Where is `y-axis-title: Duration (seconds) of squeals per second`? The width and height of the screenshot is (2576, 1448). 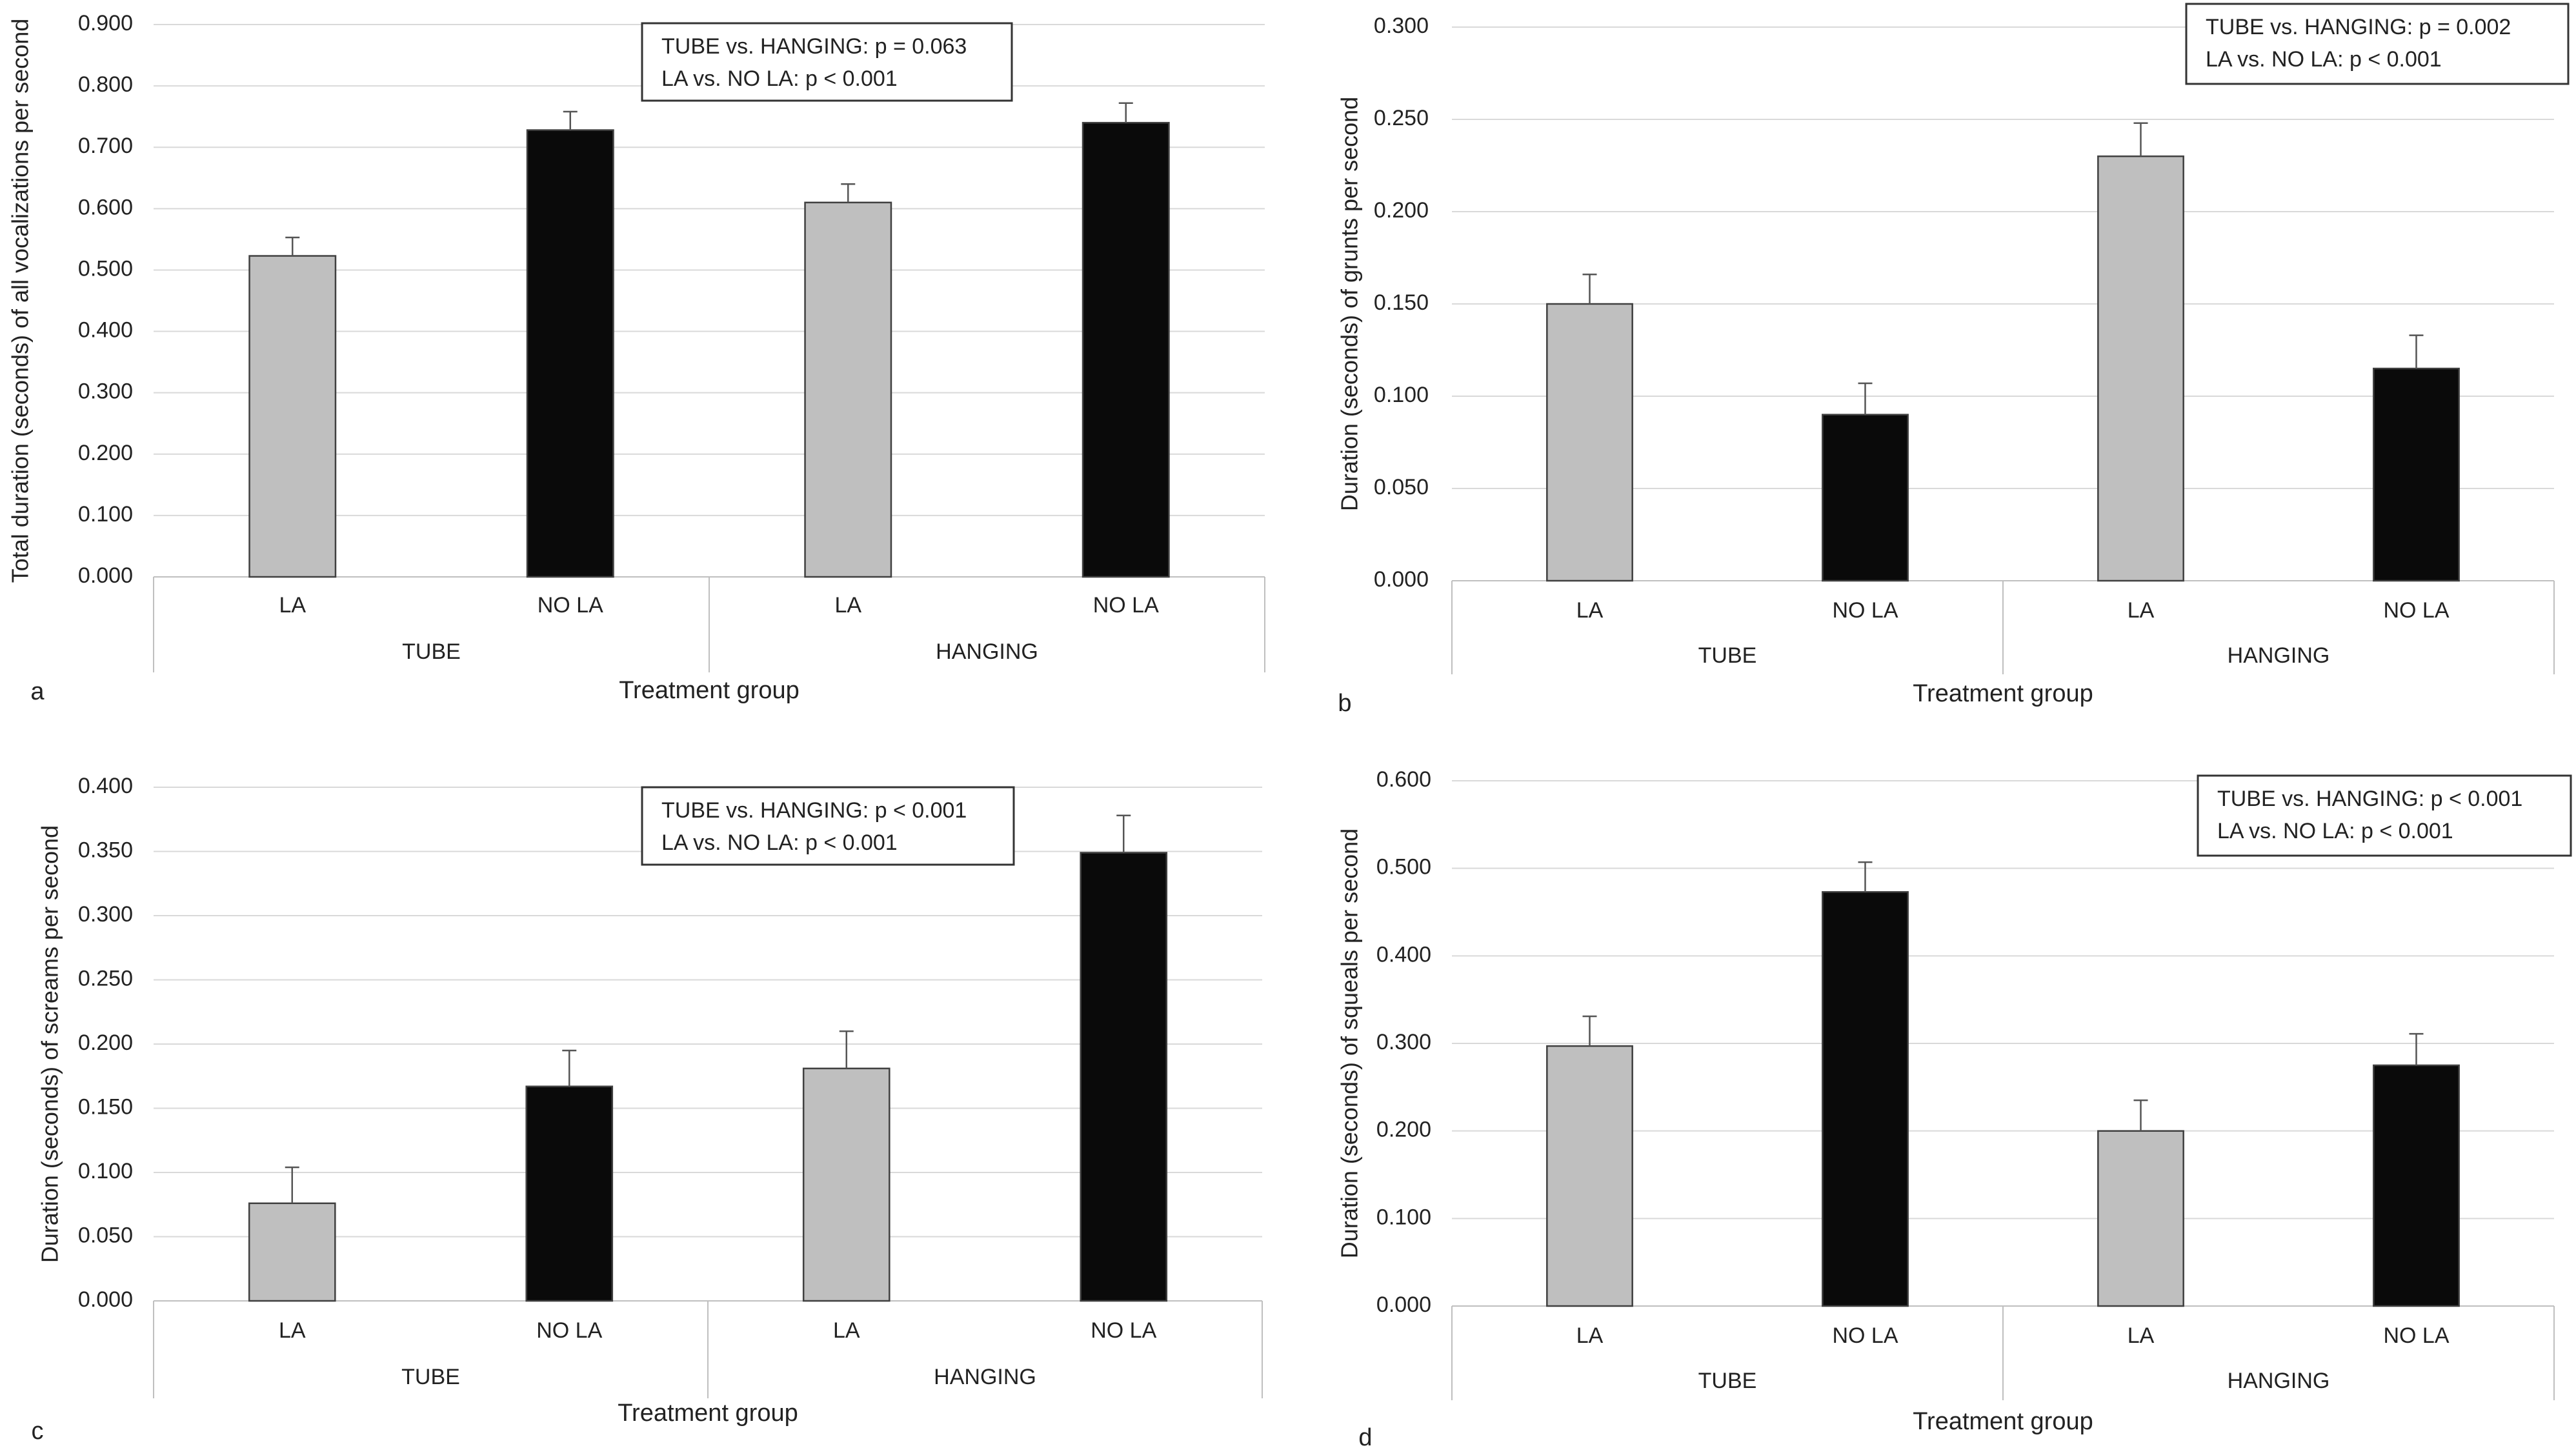
y-axis-title: Duration (seconds) of squeals per second is located at coordinates (1350, 1043).